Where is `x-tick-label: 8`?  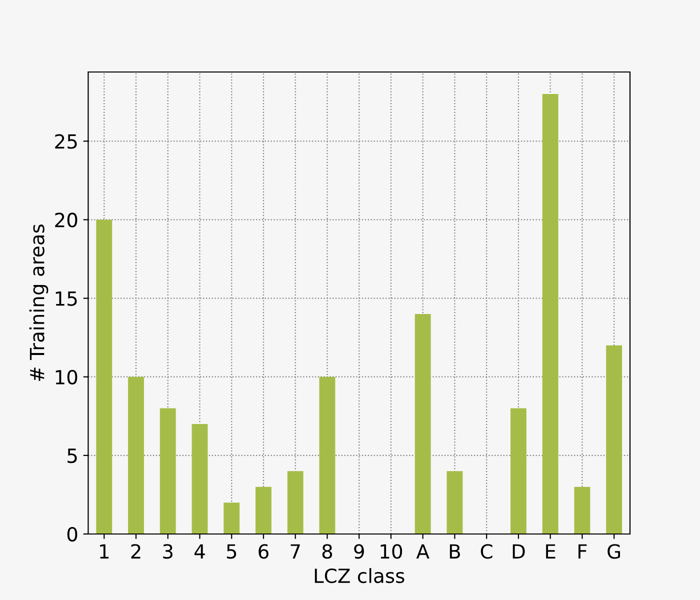
x-tick-label: 8 is located at coordinates (327, 551).